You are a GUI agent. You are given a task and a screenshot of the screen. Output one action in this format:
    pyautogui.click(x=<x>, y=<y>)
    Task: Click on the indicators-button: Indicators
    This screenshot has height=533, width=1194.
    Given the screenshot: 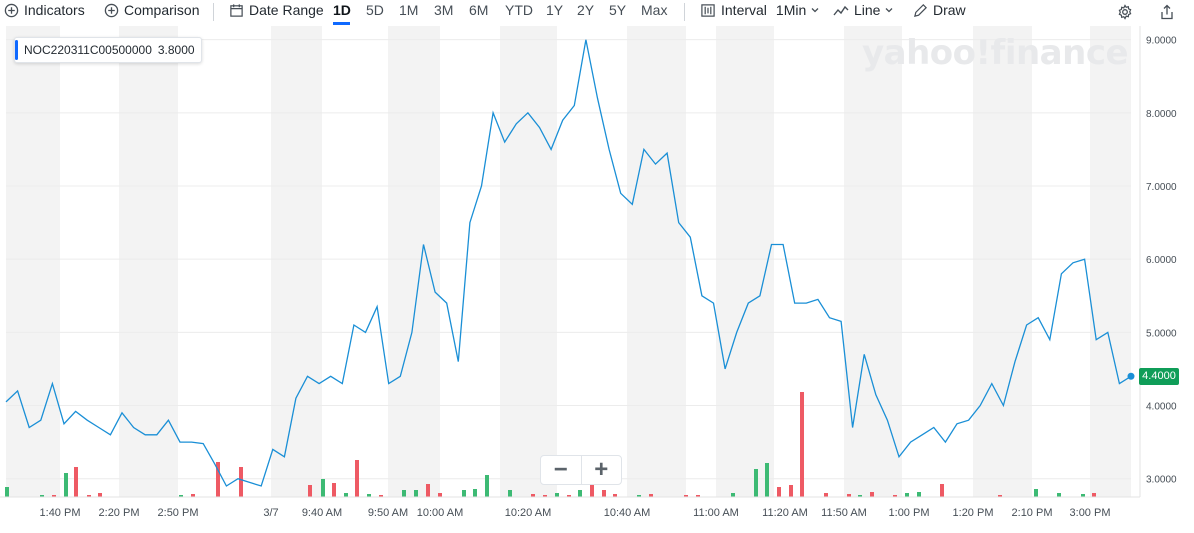 What is the action you would take?
    pyautogui.click(x=44, y=10)
    